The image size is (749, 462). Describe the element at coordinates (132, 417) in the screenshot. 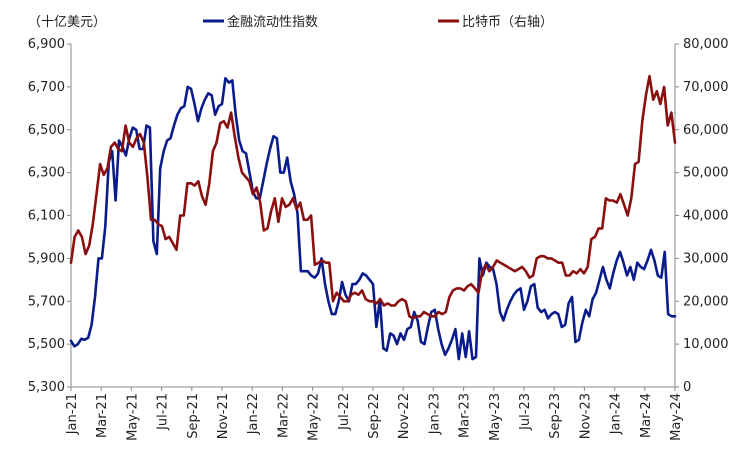

I see `x-tick-label: May-21` at that location.